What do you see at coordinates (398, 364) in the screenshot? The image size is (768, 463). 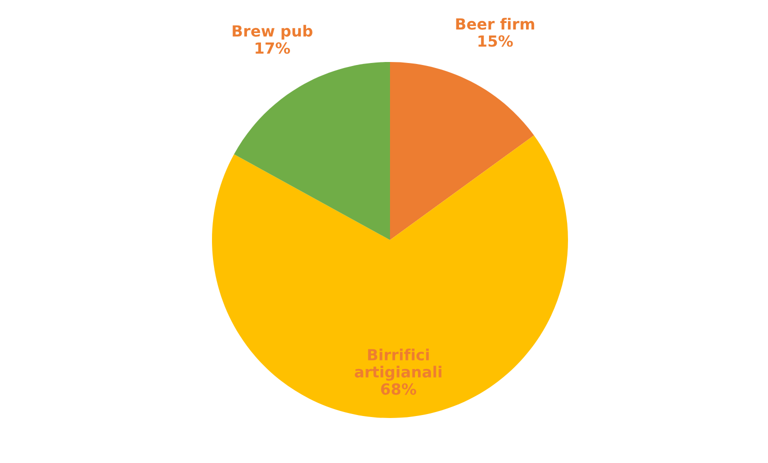 I see `slice-label: Birrifici artigianali` at bounding box center [398, 364].